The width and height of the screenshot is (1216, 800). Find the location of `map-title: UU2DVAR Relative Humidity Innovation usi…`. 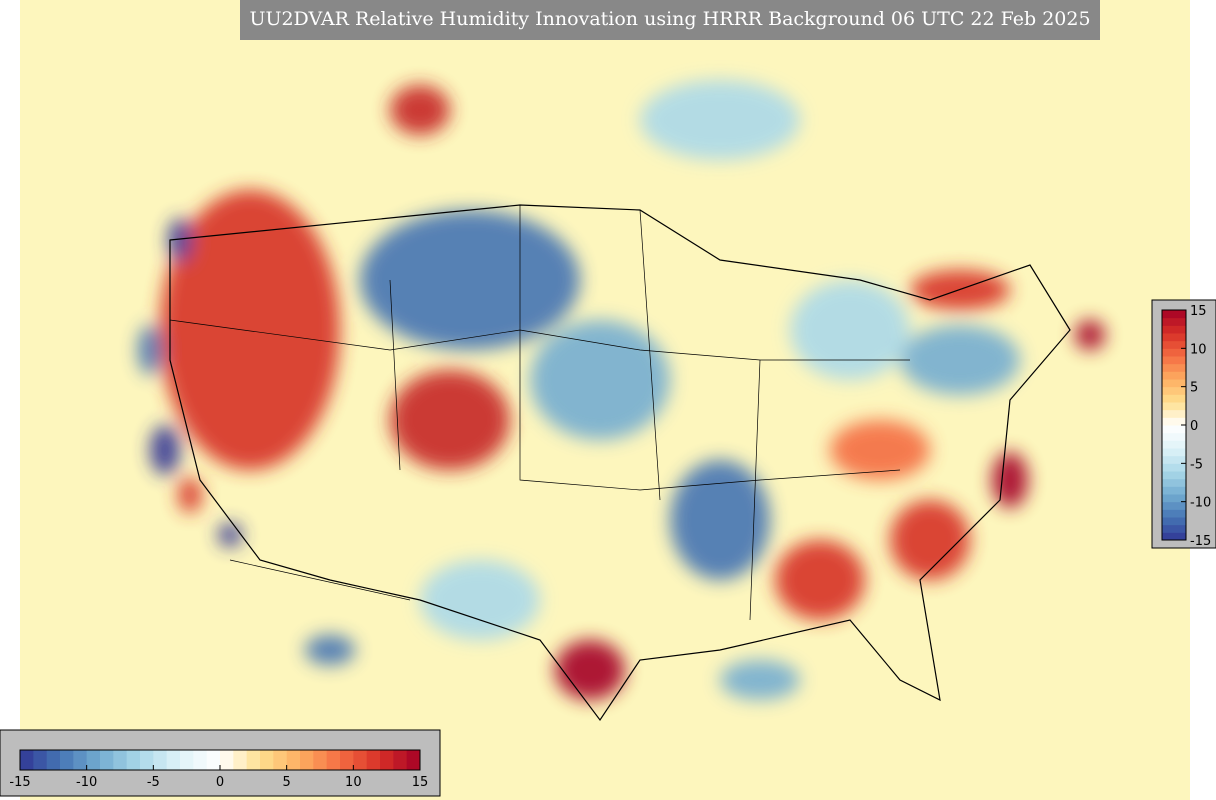

map-title: UU2DVAR Relative Humidity Innovation usi… is located at coordinates (669, 19).